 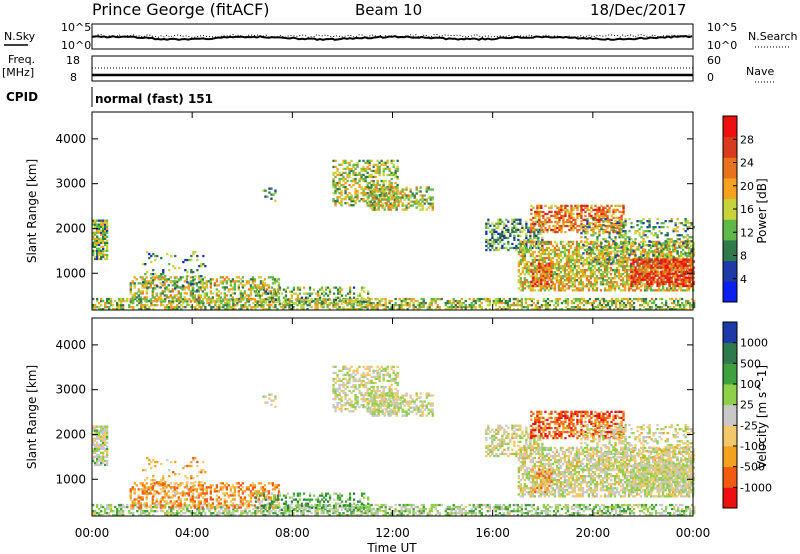 I want to click on velocity-cbar-tick-6: 500, so click(x=750, y=363).